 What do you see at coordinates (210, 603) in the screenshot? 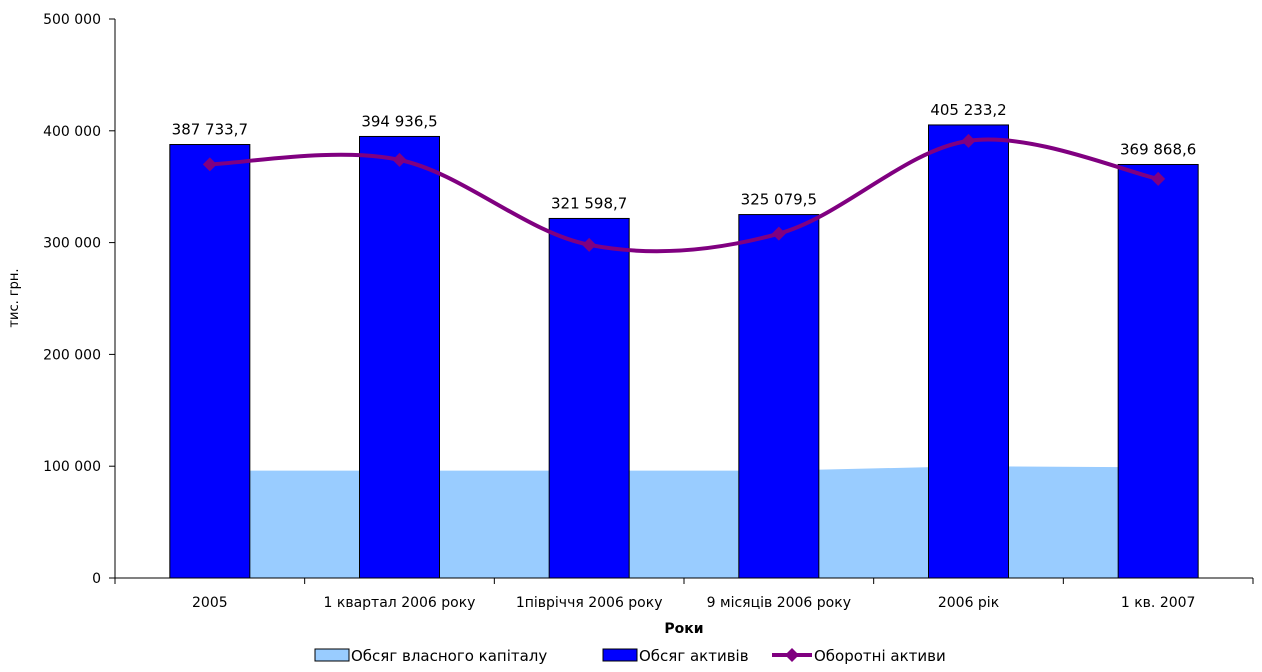
I see `x-tick-label: 2005` at bounding box center [210, 603].